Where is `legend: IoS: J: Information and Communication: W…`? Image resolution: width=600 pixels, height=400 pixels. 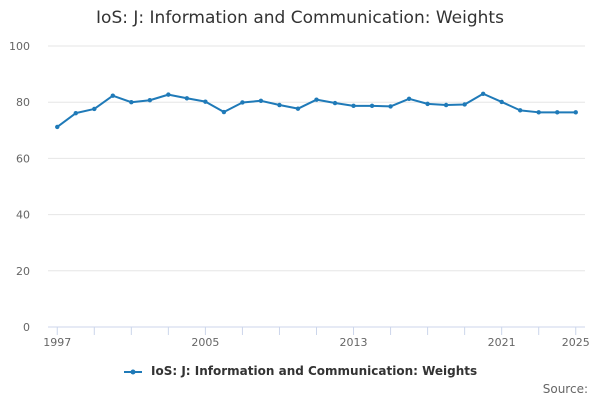
legend: IoS: J: Information and Communication: W… is located at coordinates (300, 371).